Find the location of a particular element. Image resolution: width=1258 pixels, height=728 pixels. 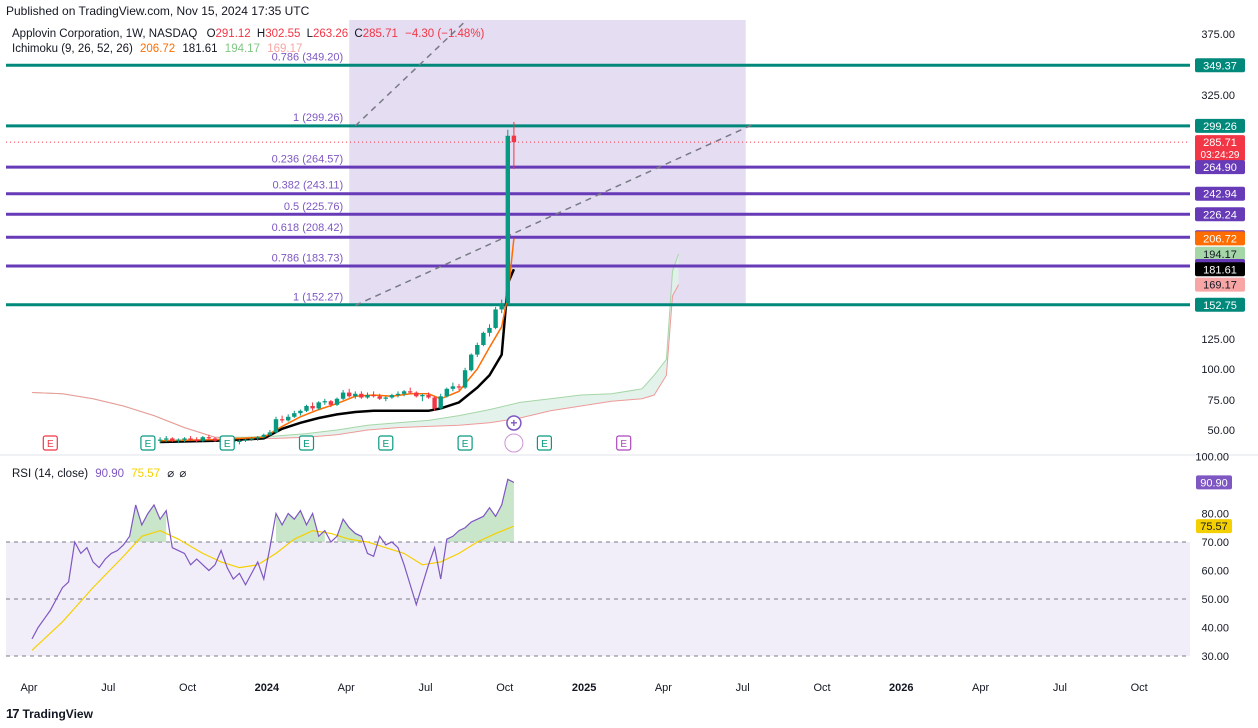

change-value: −4.30 (−1.48%) is located at coordinates (445, 34).